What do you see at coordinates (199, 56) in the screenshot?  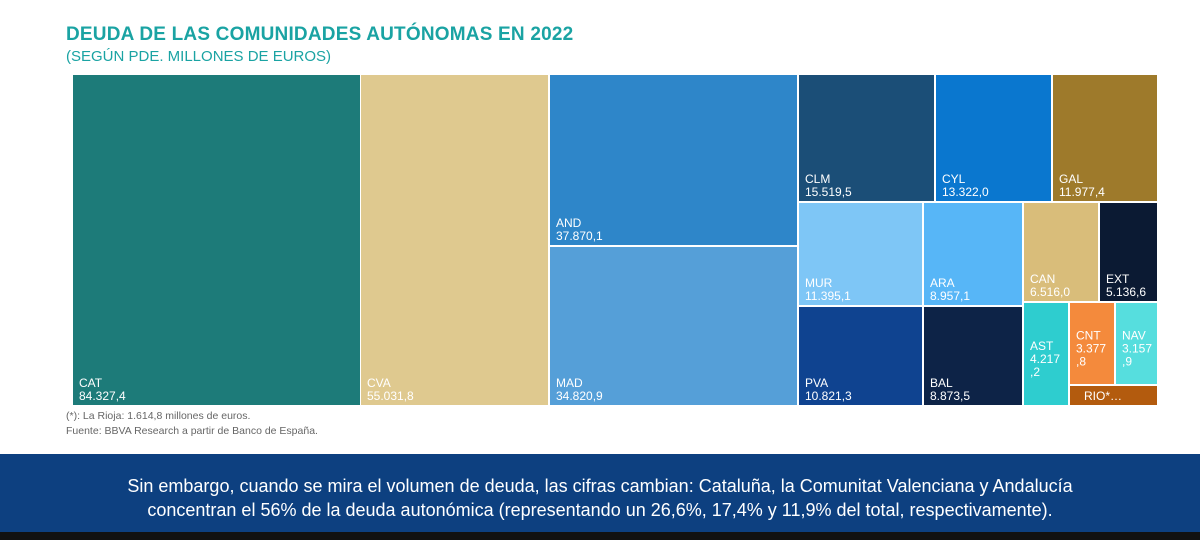 I see `chart-subtitle: (SEGÚN PDE. MILLONES DE EUROS)` at bounding box center [199, 56].